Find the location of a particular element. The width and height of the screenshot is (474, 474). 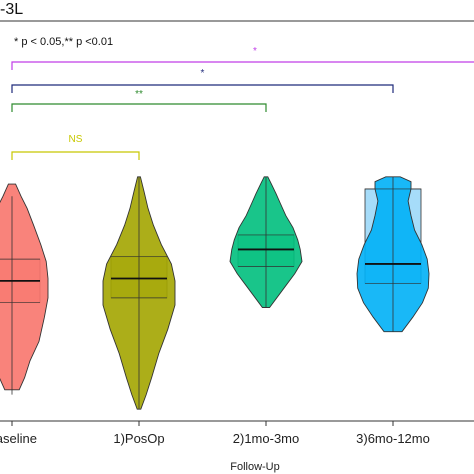

violin-shape is located at coordinates (24, 287).